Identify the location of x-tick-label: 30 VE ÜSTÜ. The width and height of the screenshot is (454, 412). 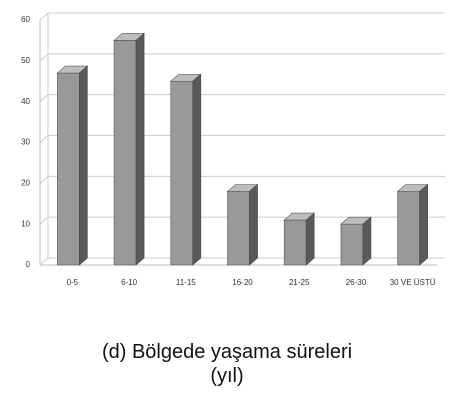
(413, 282).